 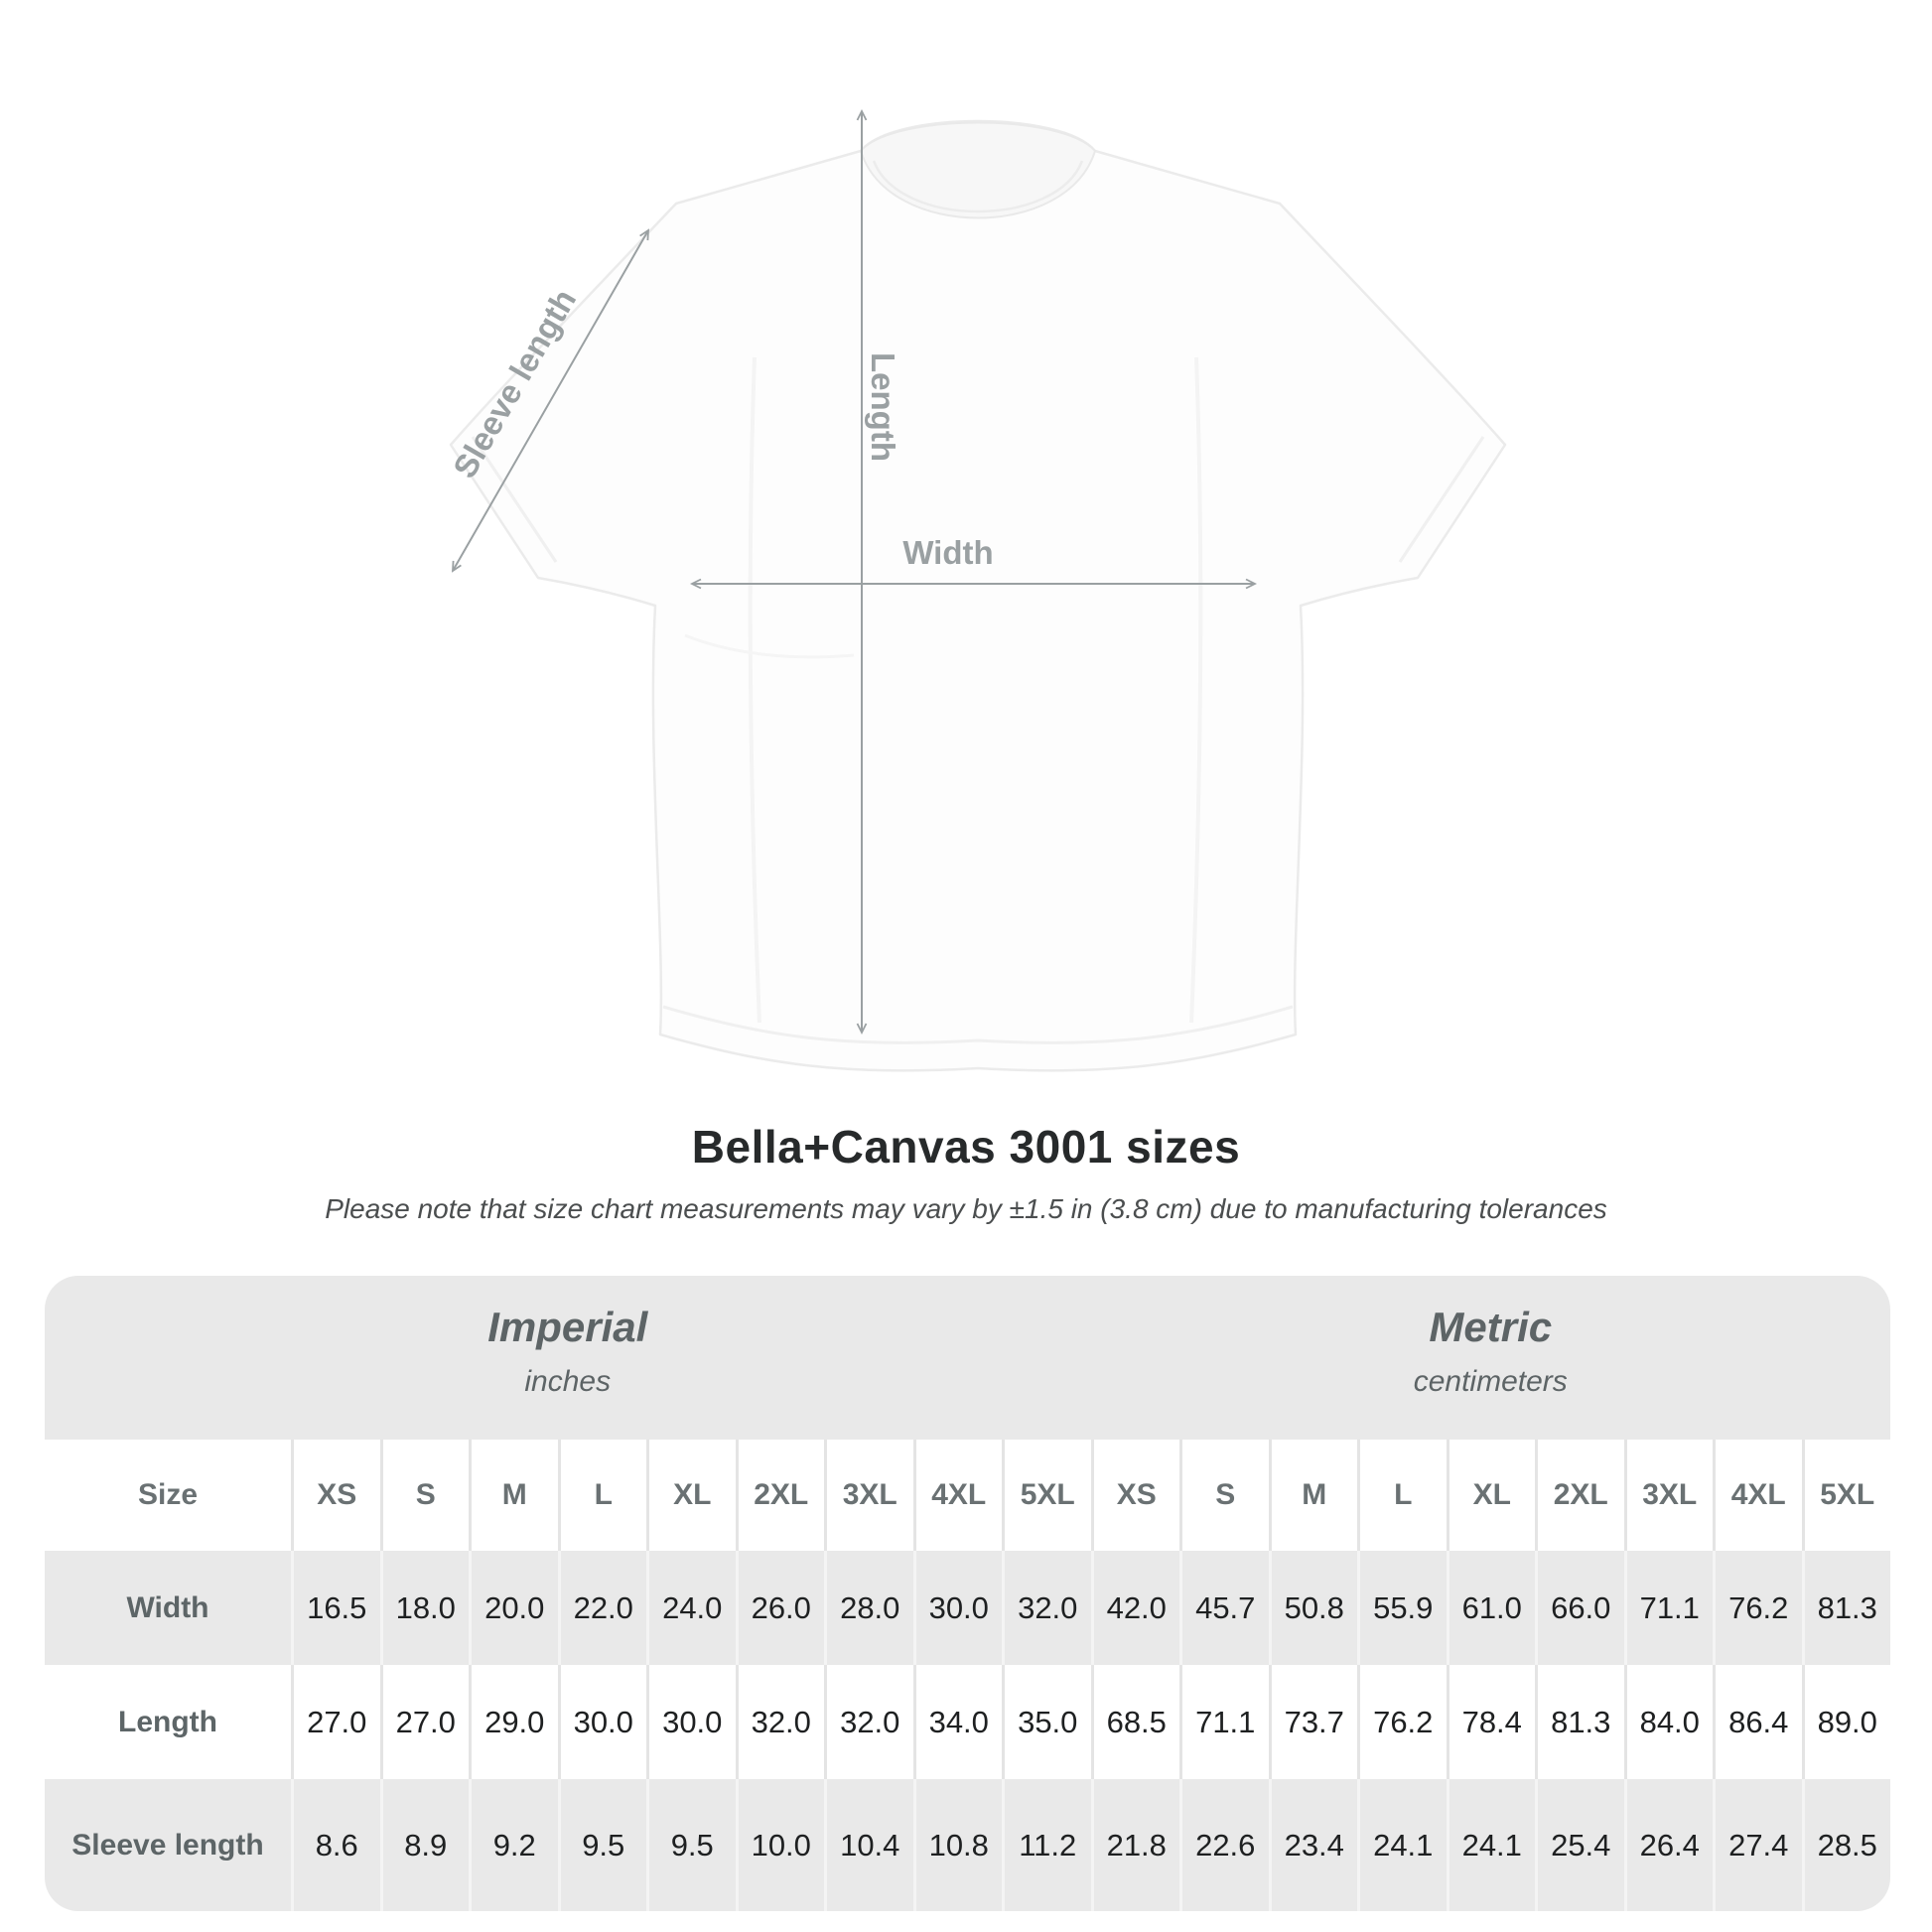 What do you see at coordinates (568, 1326) in the screenshot?
I see `imperial-group-label: Imperial` at bounding box center [568, 1326].